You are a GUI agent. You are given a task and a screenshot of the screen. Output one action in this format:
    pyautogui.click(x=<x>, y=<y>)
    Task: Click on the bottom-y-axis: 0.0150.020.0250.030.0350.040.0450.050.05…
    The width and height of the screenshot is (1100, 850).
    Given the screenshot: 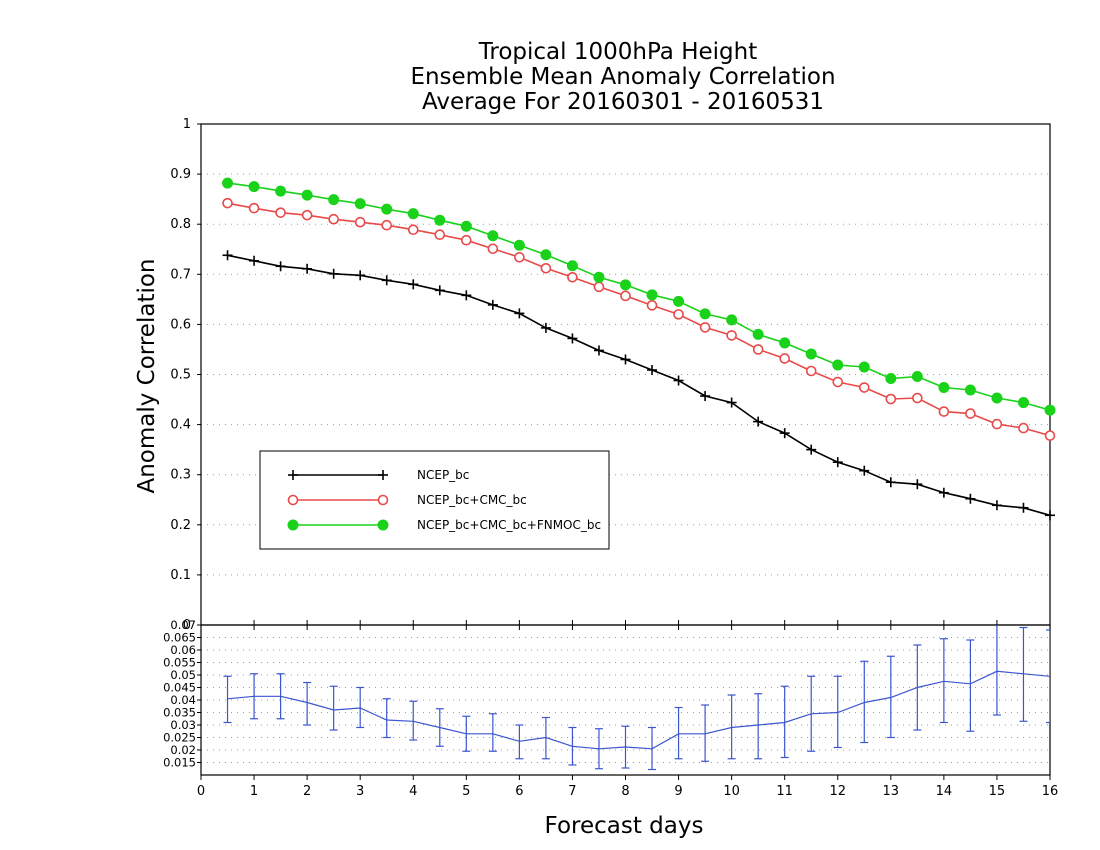 What is the action you would take?
    pyautogui.click(x=182, y=694)
    